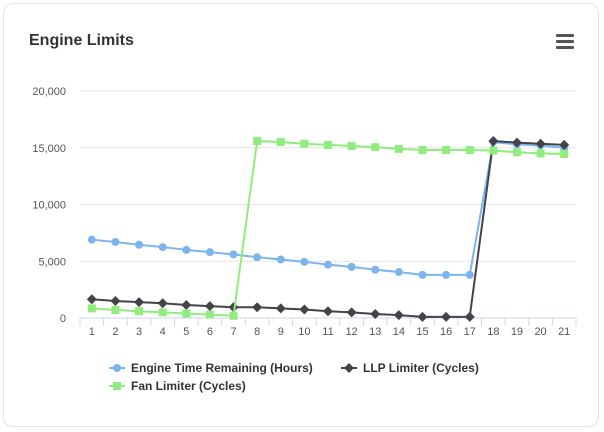  What do you see at coordinates (564, 332) in the screenshot?
I see `x-tick-label: 21` at bounding box center [564, 332].